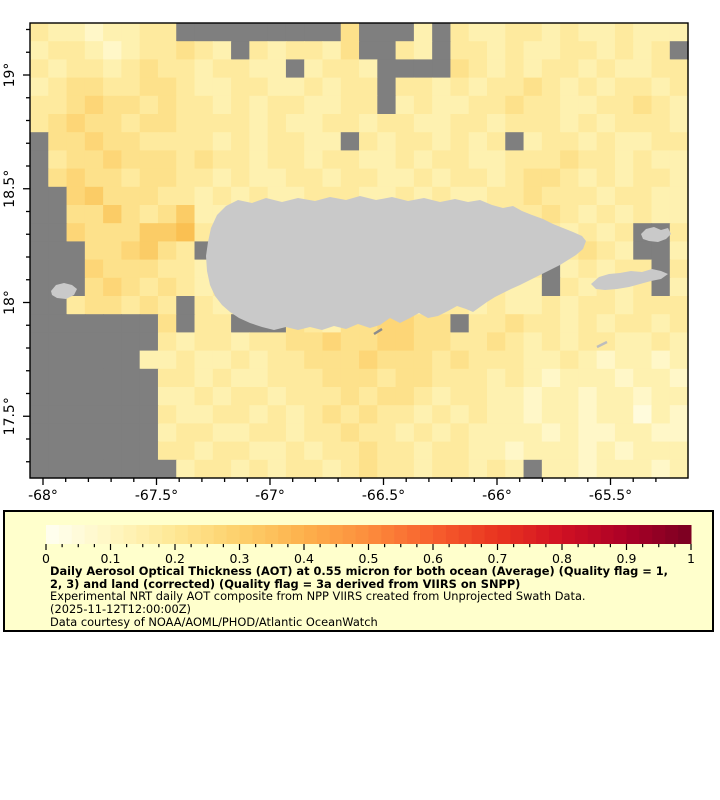 This screenshot has width=720, height=800. I want to click on colorbar-tick-label: 1, so click(691, 558).